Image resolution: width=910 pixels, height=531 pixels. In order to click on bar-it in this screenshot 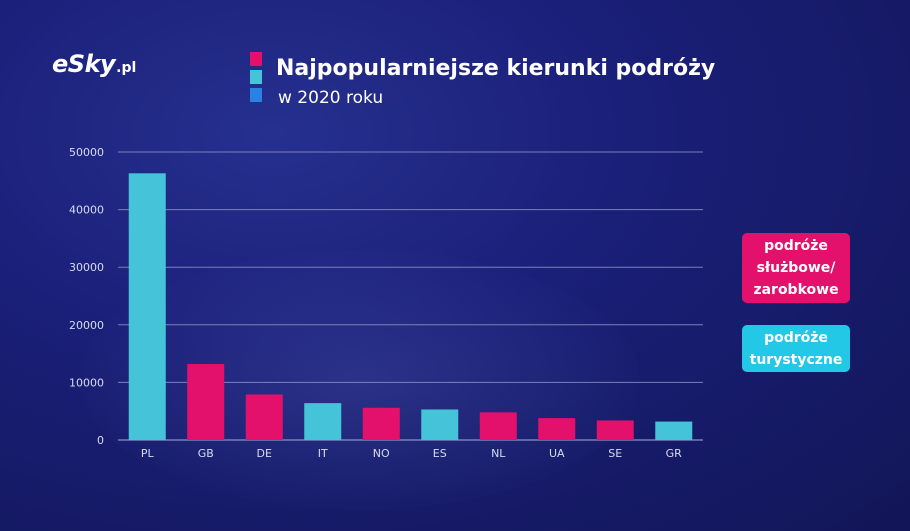, I will do `click(323, 421)`.